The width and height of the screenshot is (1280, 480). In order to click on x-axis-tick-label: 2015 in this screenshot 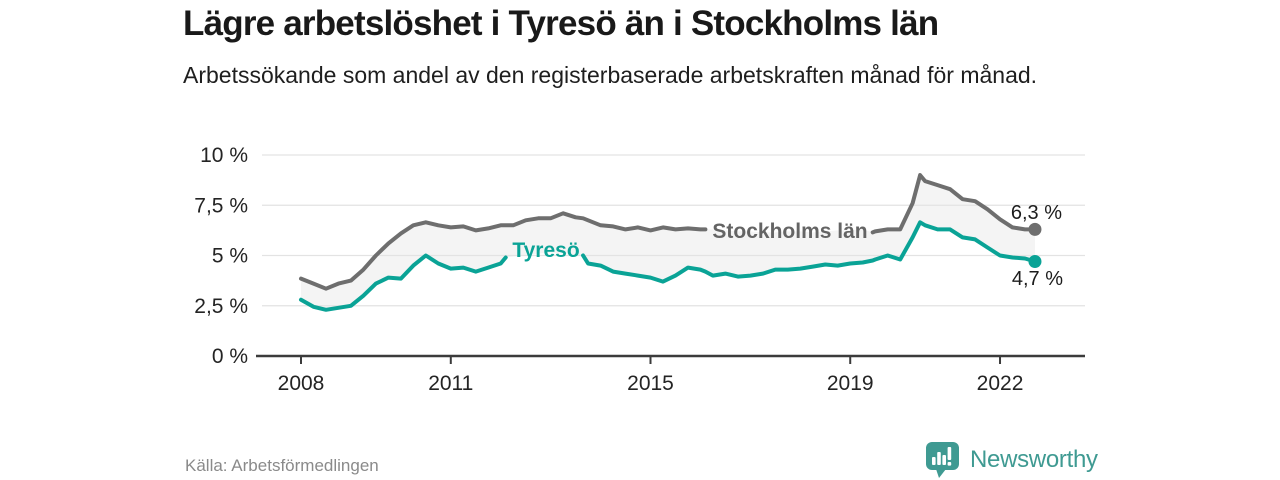, I will do `click(650, 383)`.